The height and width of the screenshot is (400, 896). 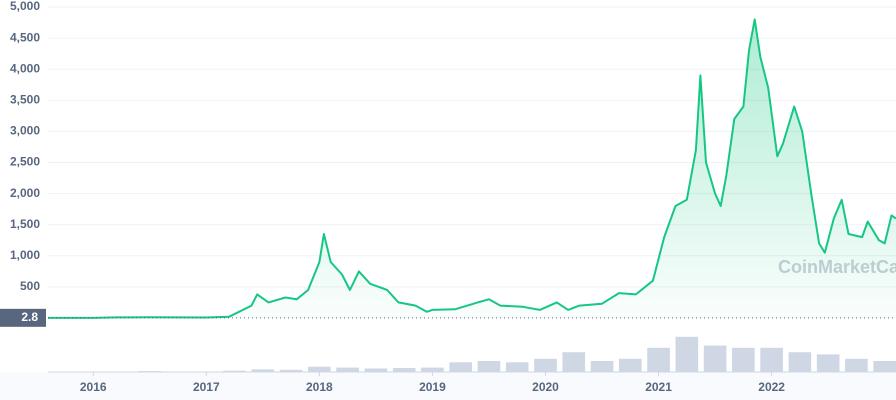 What do you see at coordinates (206, 387) in the screenshot?
I see `x-tick-label: 2017` at bounding box center [206, 387].